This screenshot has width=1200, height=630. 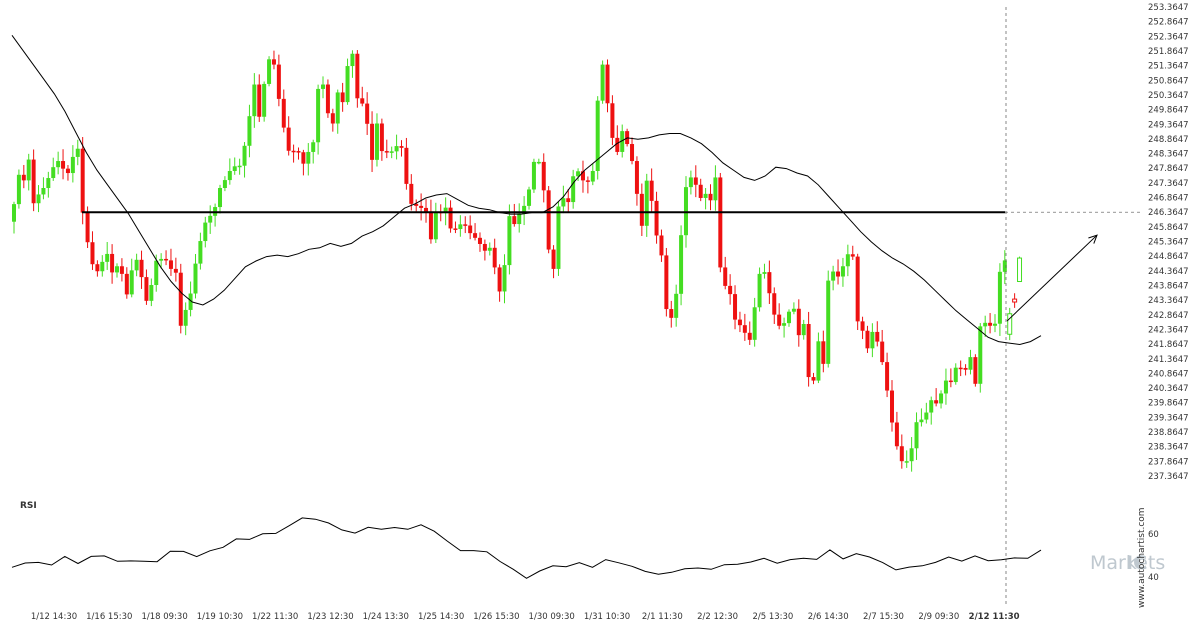 I want to click on time-tick-label: 1/23 12:30, so click(x=330, y=617).